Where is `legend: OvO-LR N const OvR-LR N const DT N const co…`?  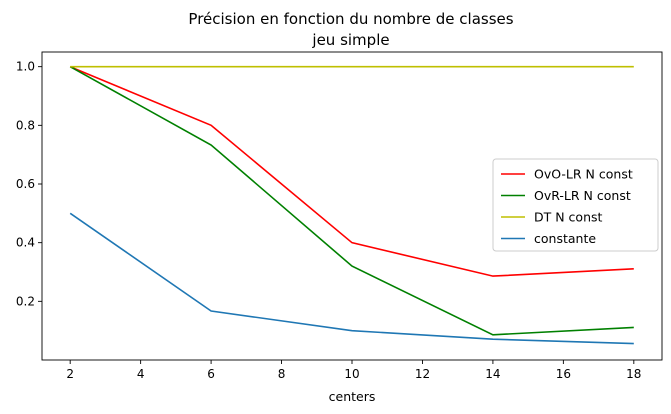
legend: OvO-LR N const OvR-LR N const DT N const co… is located at coordinates (575, 205).